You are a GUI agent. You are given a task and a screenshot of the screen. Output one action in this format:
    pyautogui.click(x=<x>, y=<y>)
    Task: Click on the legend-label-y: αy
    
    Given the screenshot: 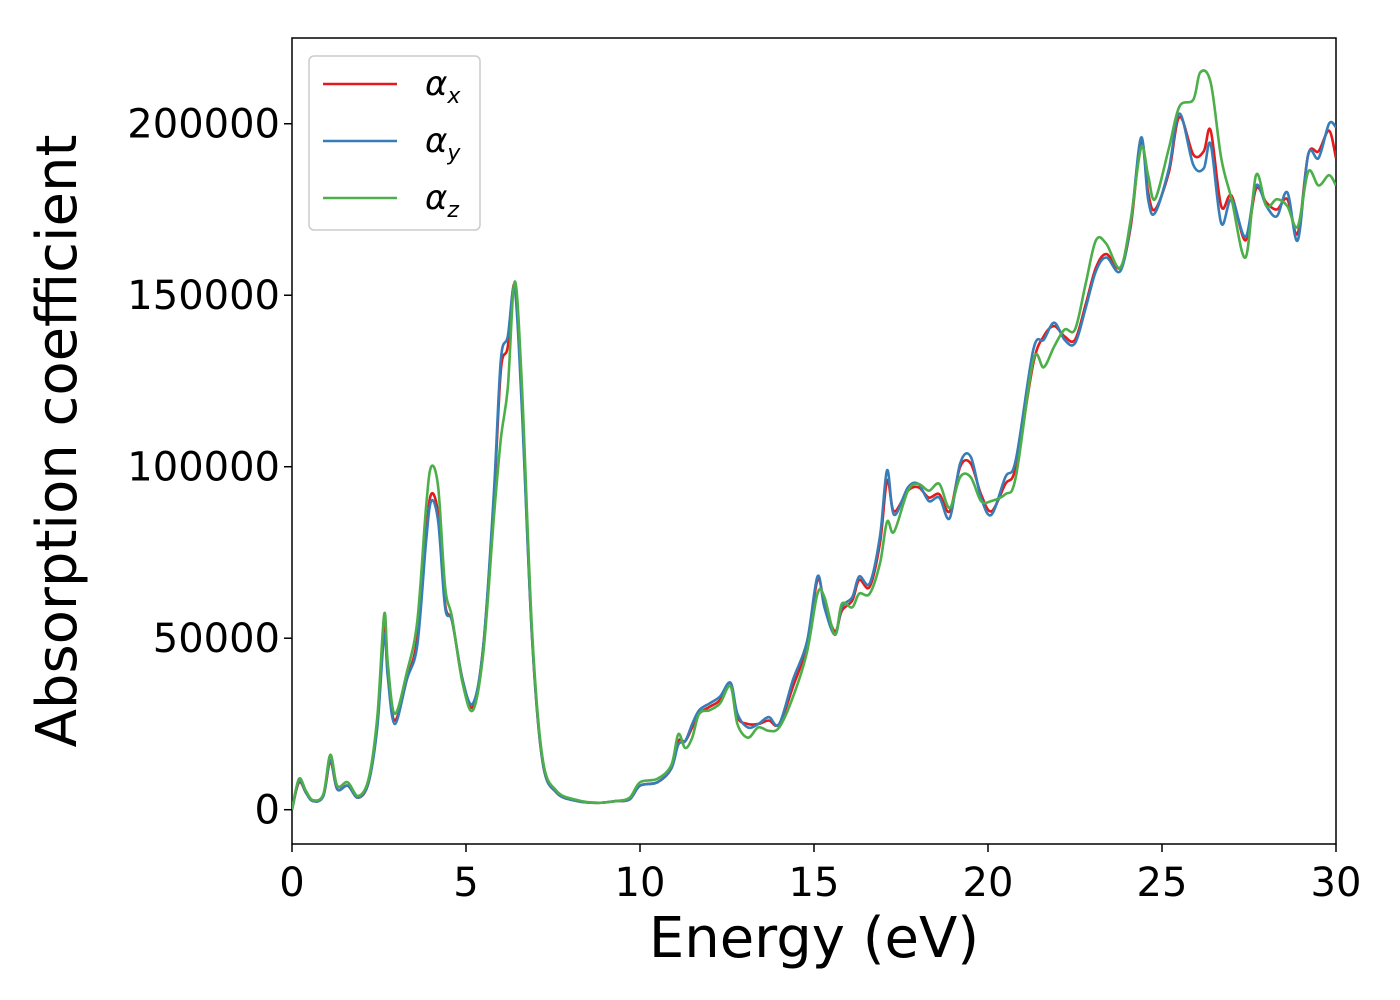 What is the action you would take?
    pyautogui.click(x=443, y=143)
    